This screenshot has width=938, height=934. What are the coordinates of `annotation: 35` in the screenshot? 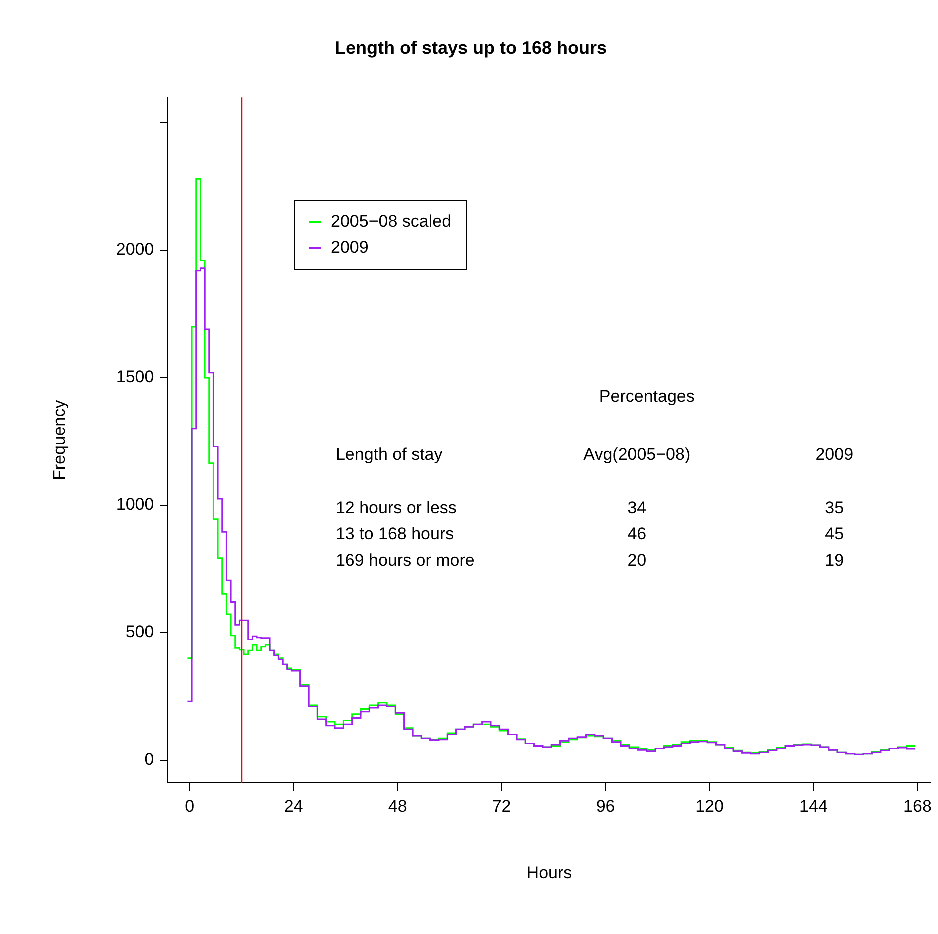 It's located at (834, 508).